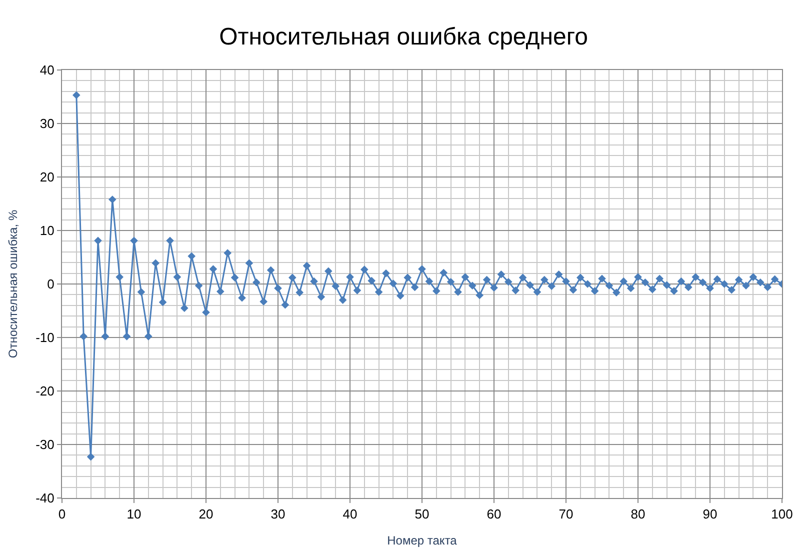  What do you see at coordinates (638, 514) in the screenshot?
I see `x-tick-label: 80` at bounding box center [638, 514].